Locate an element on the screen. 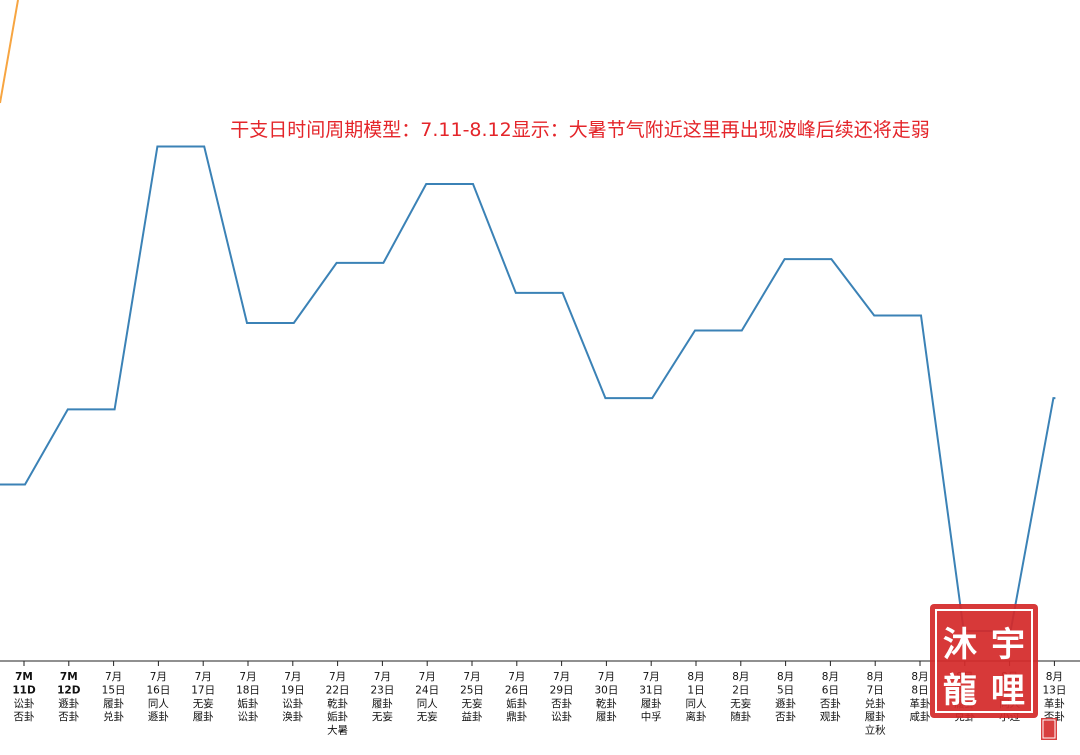 The height and width of the screenshot is (755, 1080). x-tick-label: 31日 is located at coordinates (651, 690).